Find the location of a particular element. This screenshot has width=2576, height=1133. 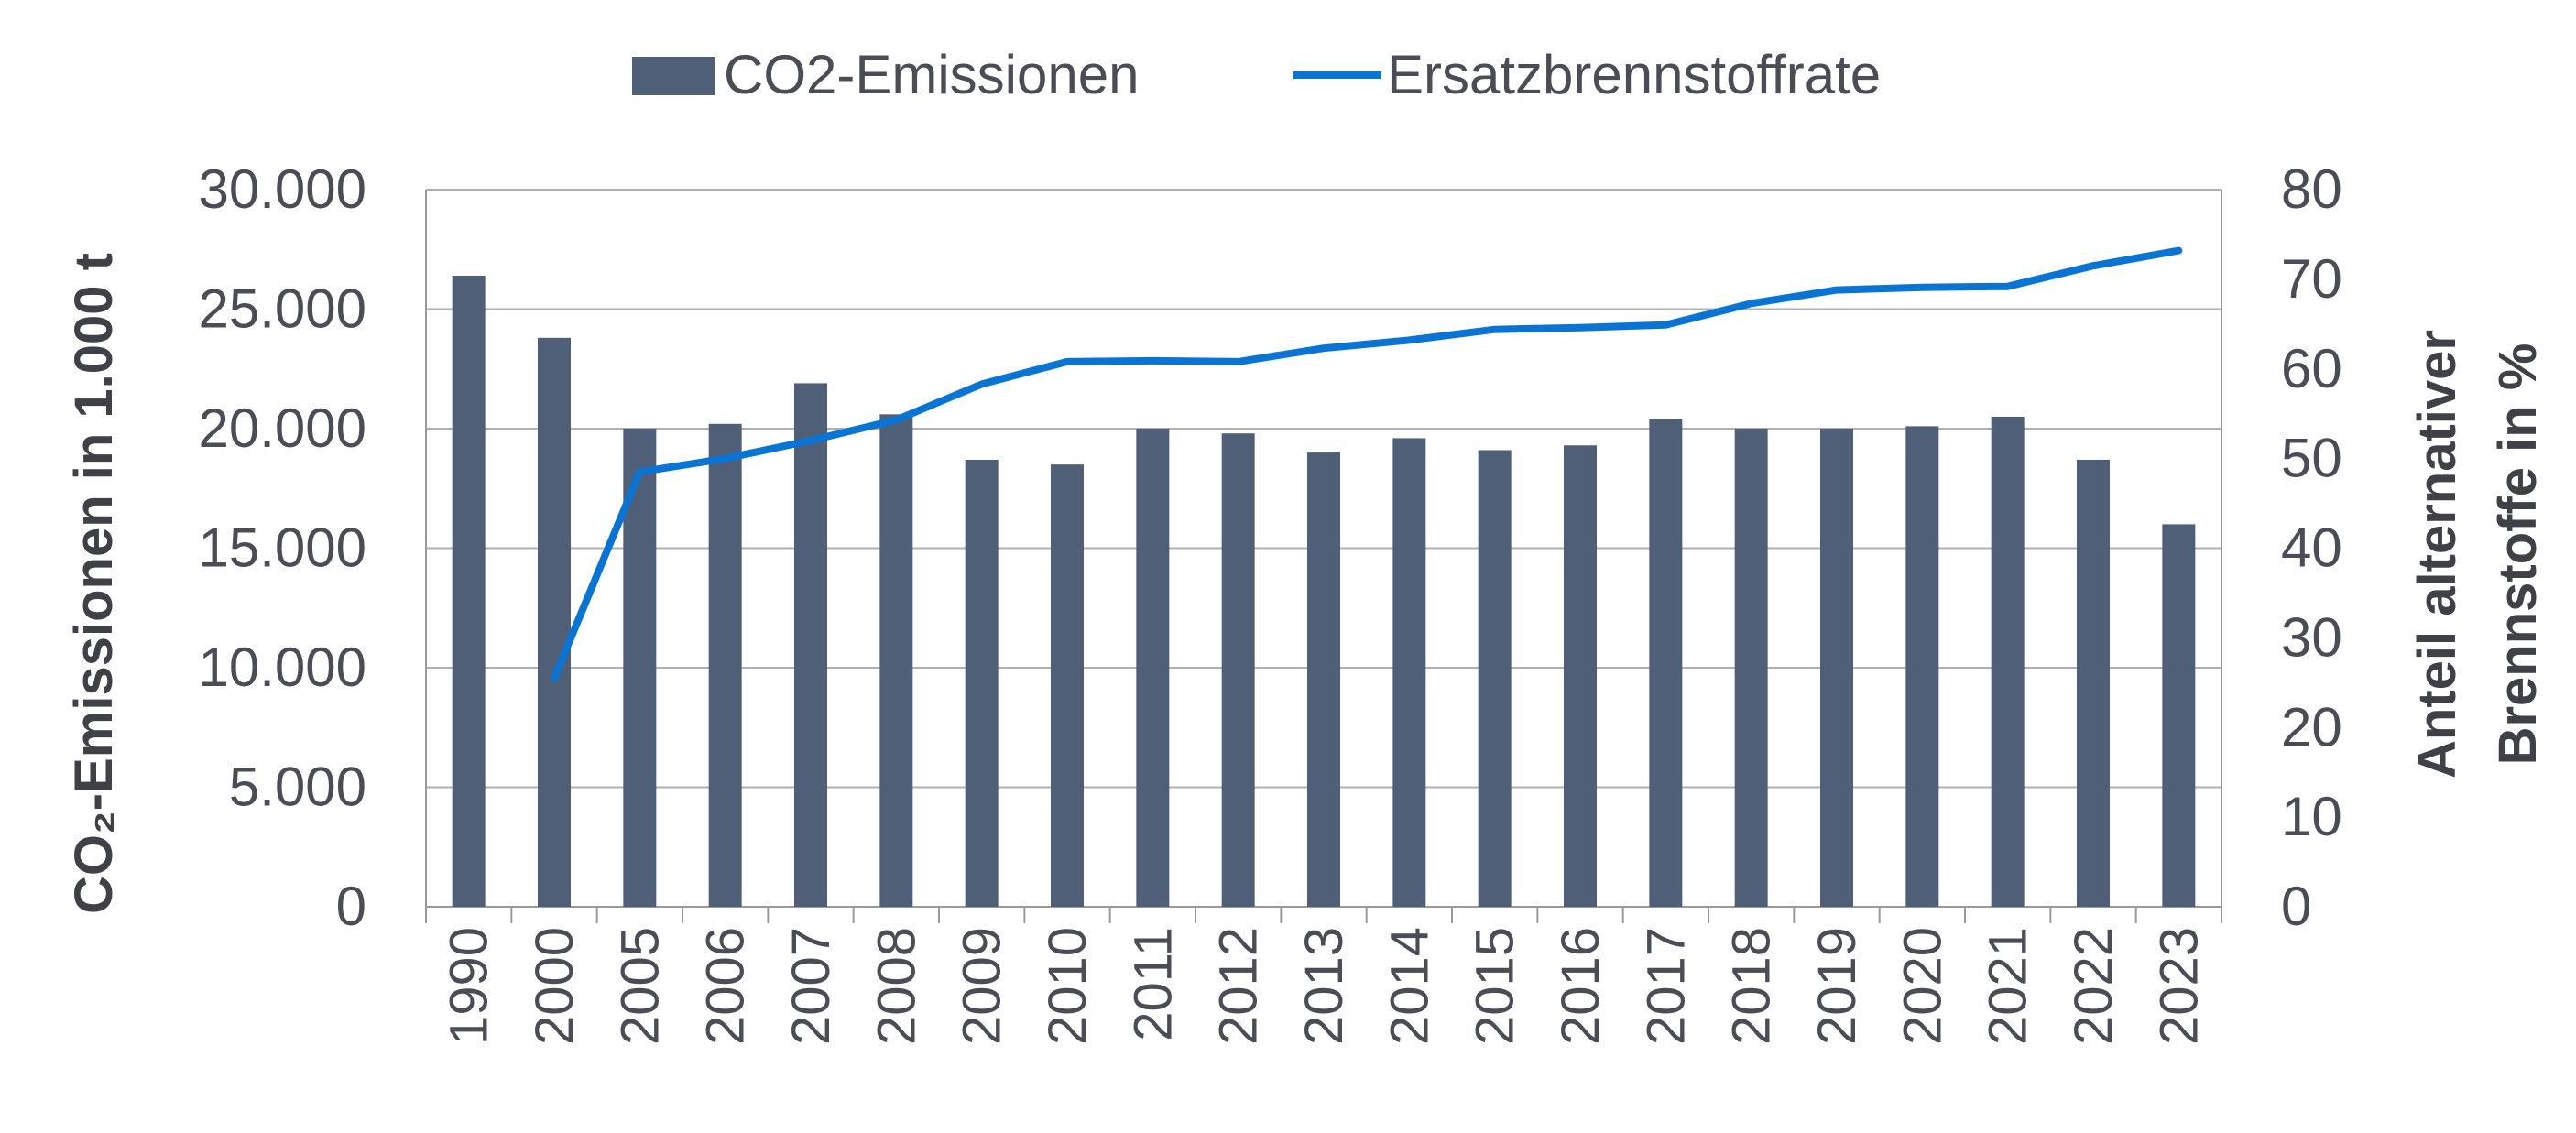

left-axis-title: CO₂-Emissionen in 1.000 t is located at coordinates (94, 583).